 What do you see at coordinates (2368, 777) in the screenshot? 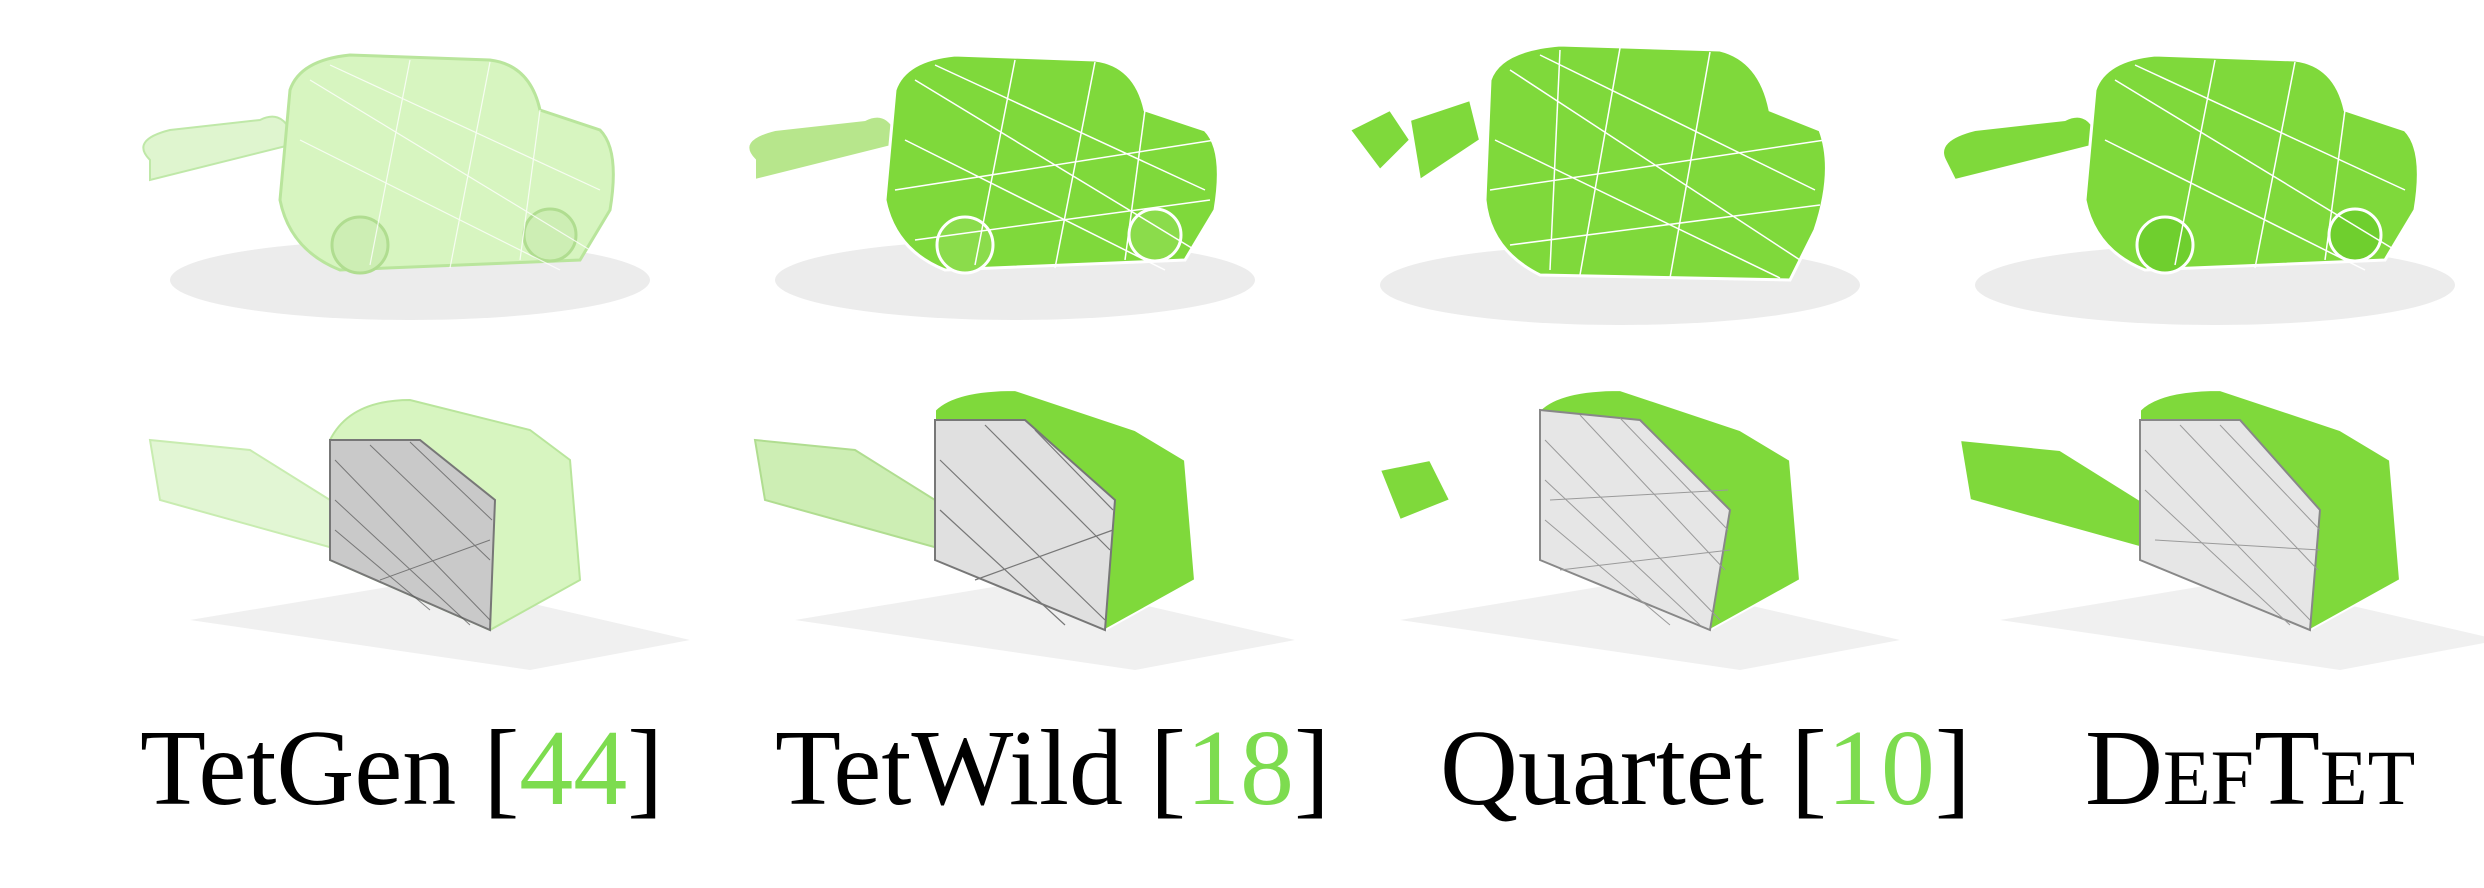
I see `method-name-part: ET` at bounding box center [2368, 777].